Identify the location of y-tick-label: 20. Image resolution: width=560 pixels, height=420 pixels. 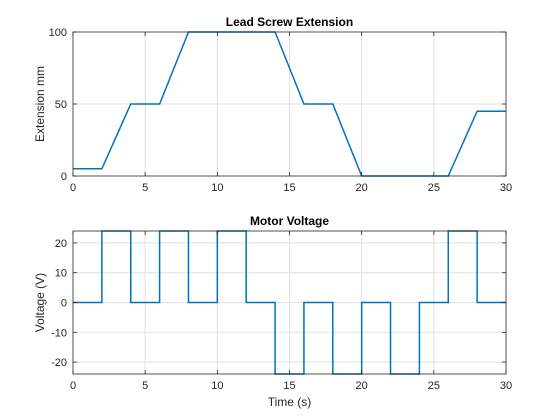
(61, 244).